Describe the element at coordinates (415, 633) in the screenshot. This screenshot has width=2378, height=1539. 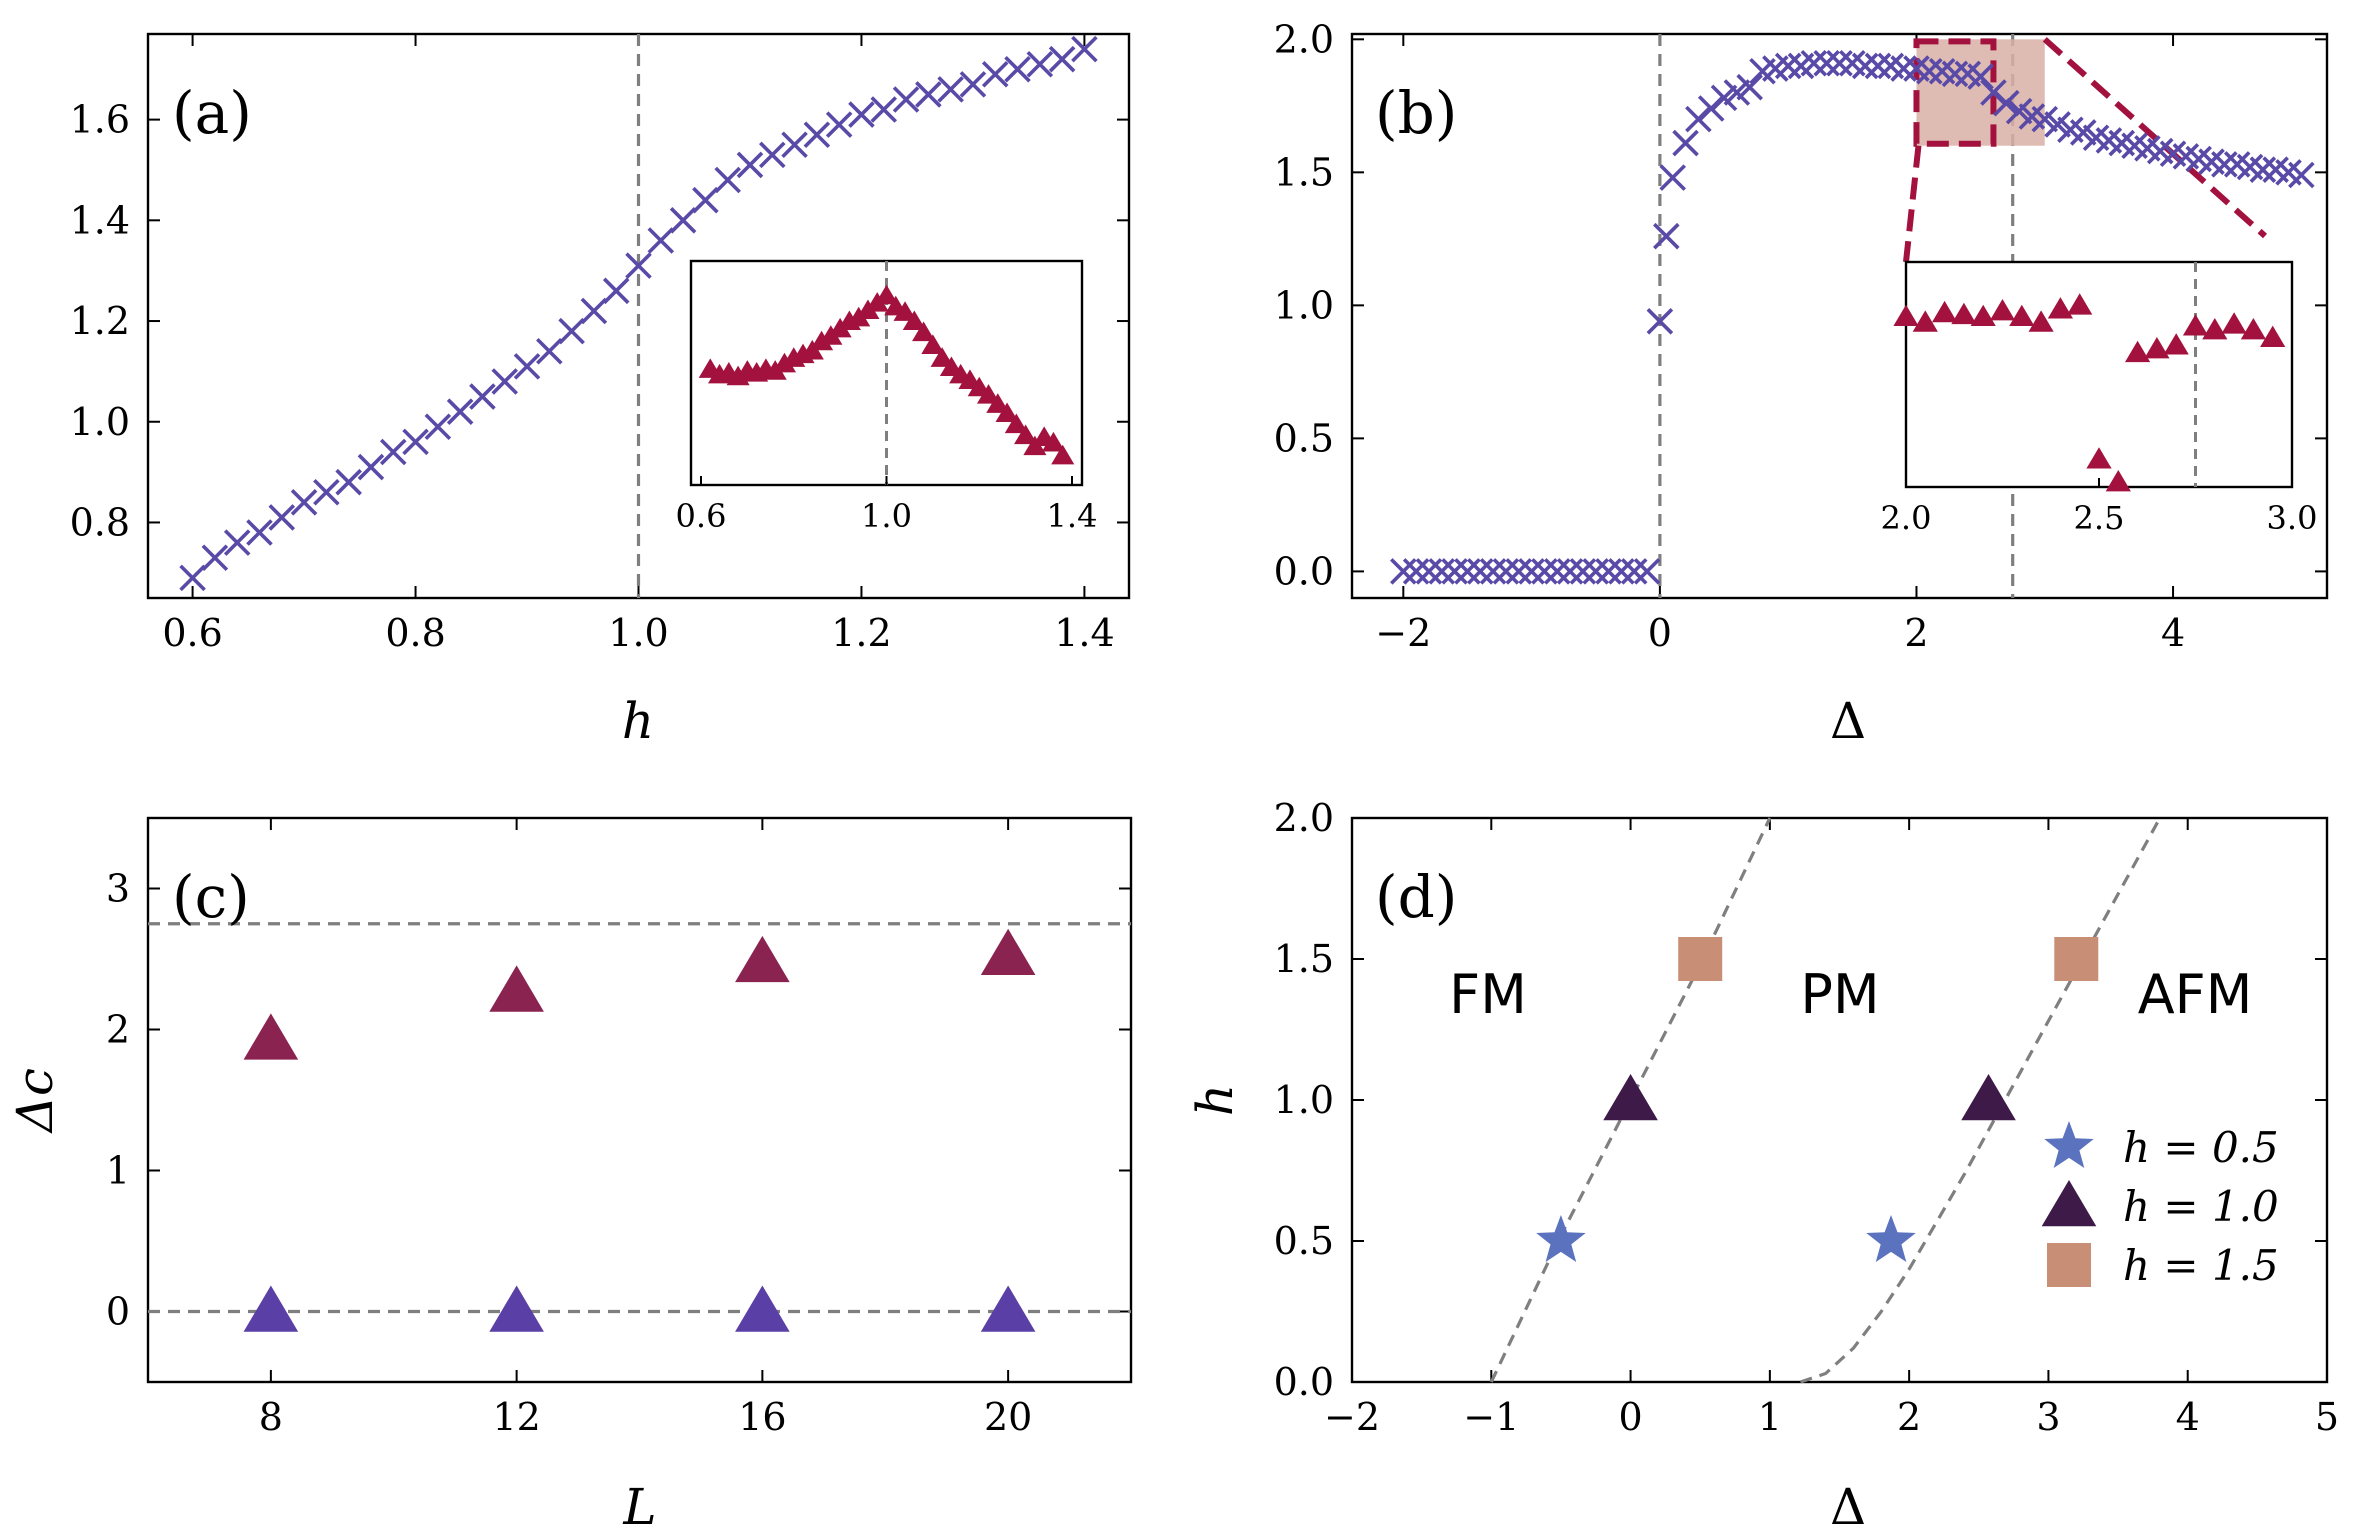
I see `x-tick-label: 0.8` at that location.